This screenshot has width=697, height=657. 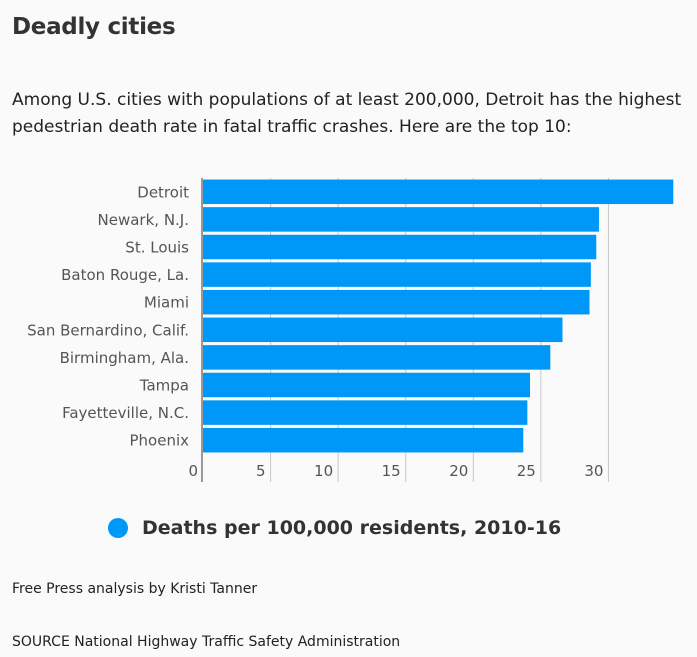 What do you see at coordinates (125, 275) in the screenshot?
I see `category-label: Baton Rouge, La.` at bounding box center [125, 275].